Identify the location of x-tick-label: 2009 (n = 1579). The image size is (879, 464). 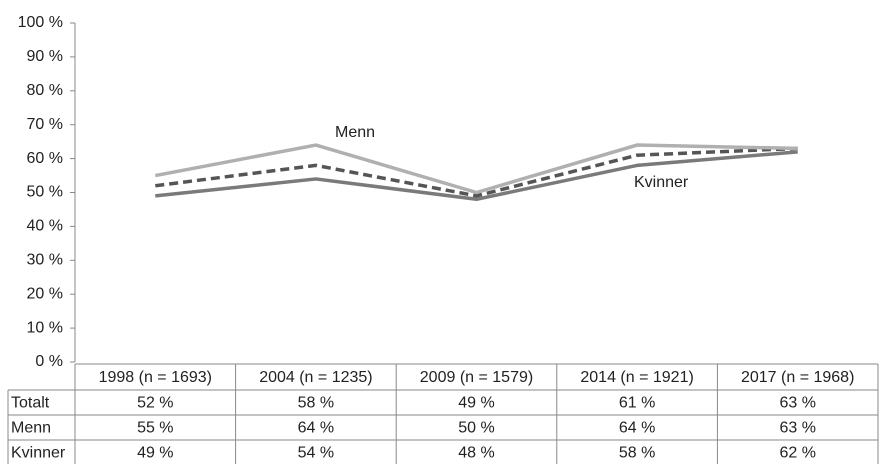
(476, 377).